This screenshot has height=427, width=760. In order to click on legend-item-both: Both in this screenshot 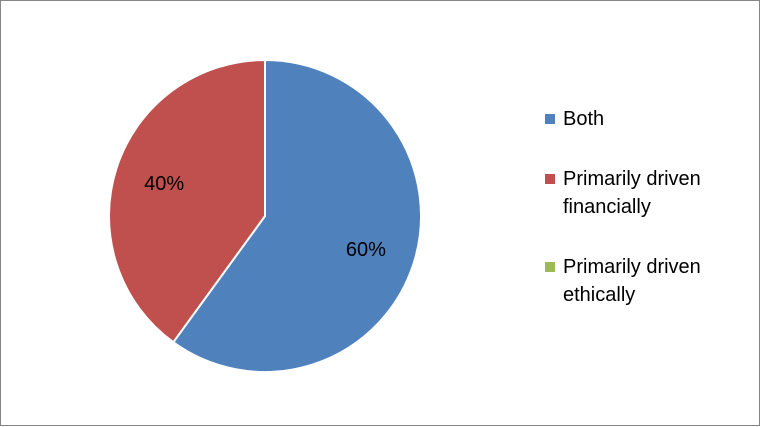, I will do `click(650, 119)`.